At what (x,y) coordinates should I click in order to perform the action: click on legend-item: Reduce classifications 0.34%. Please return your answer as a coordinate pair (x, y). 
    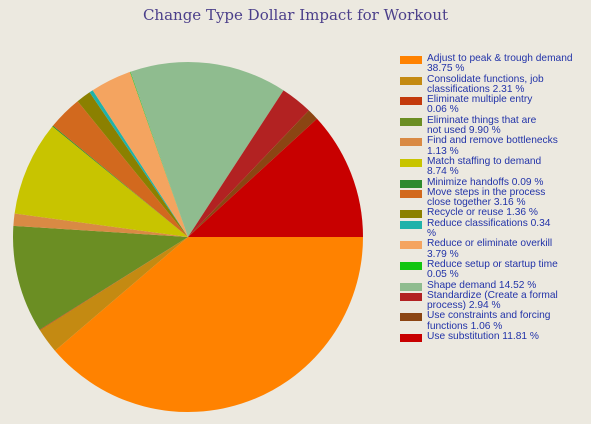
    Looking at the image, I should click on (495, 228).